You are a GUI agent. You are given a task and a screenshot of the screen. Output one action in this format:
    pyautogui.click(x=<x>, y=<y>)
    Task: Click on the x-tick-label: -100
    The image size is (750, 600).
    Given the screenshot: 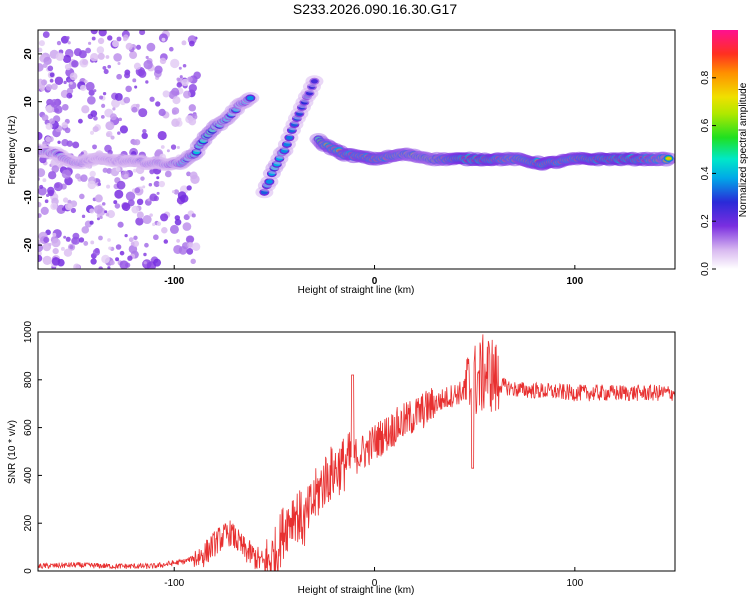 What is the action you would take?
    pyautogui.click(x=174, y=583)
    